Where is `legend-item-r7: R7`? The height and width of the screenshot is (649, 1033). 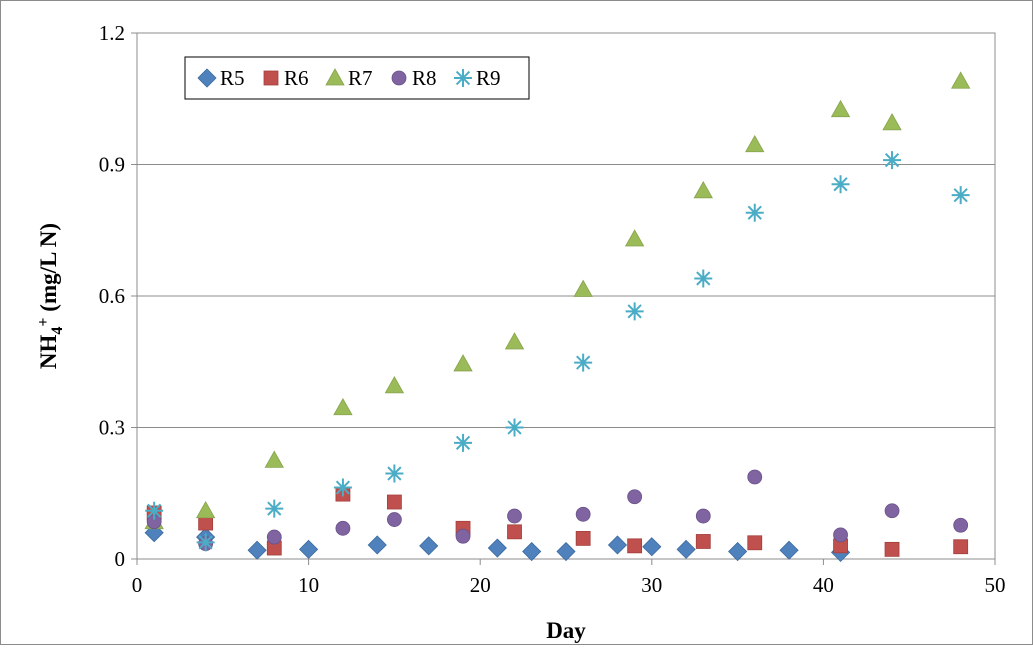 legend-item-r7: R7 is located at coordinates (349, 78).